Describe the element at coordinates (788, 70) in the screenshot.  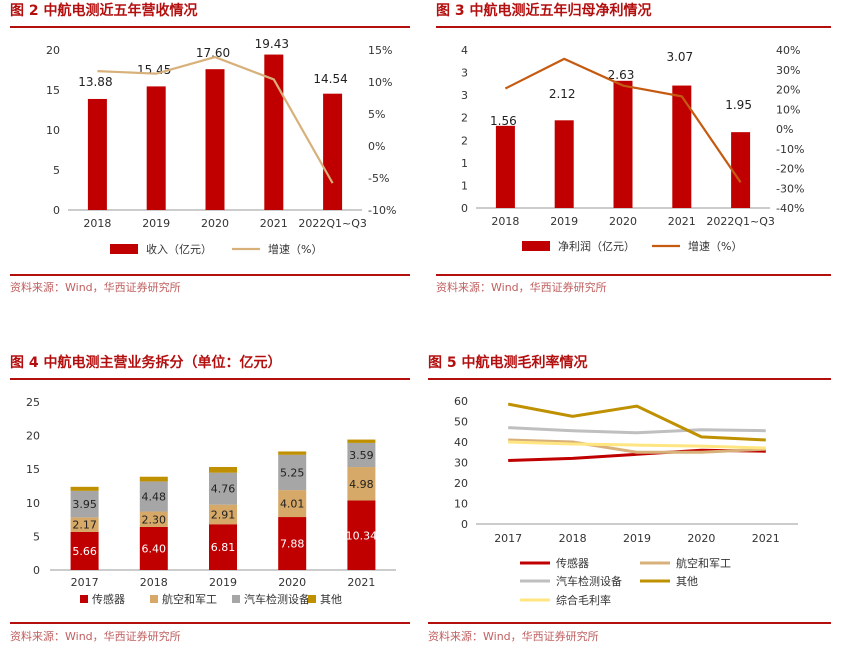
I see `y-right-tick-label: 30%` at that location.